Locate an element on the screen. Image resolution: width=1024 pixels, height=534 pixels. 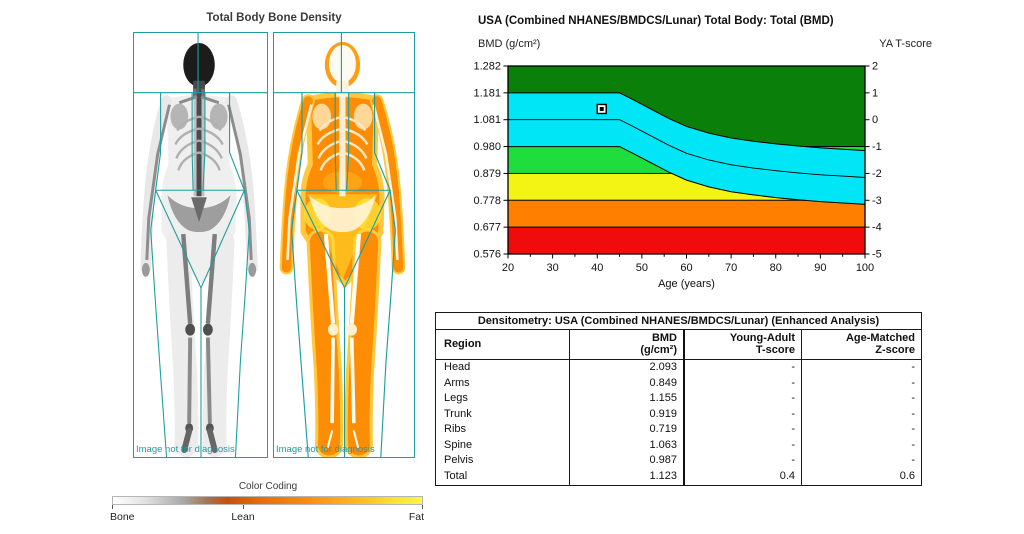
table-row: Arms 0.849 - - is located at coordinates (678, 383).